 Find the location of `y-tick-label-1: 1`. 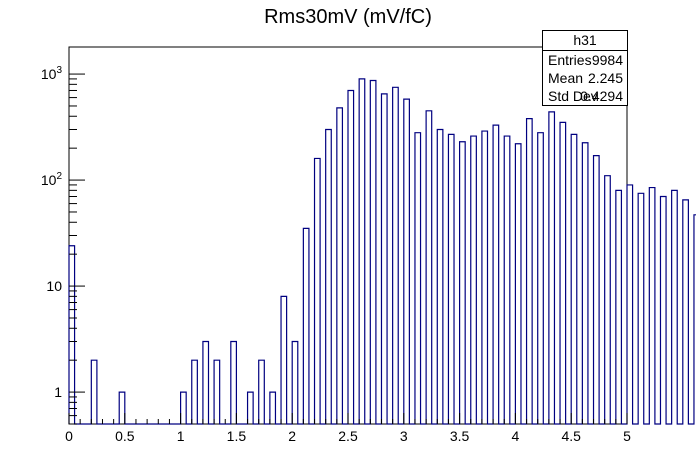

y-tick-label-1: 1 is located at coordinates (58, 392).